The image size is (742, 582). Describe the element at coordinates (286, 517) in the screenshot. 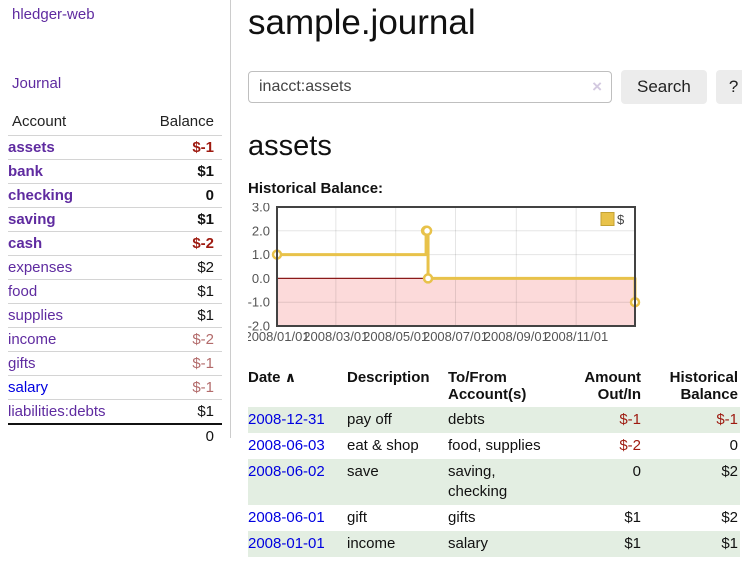

I see `transaction-date-link: 2008-06-01` at that location.